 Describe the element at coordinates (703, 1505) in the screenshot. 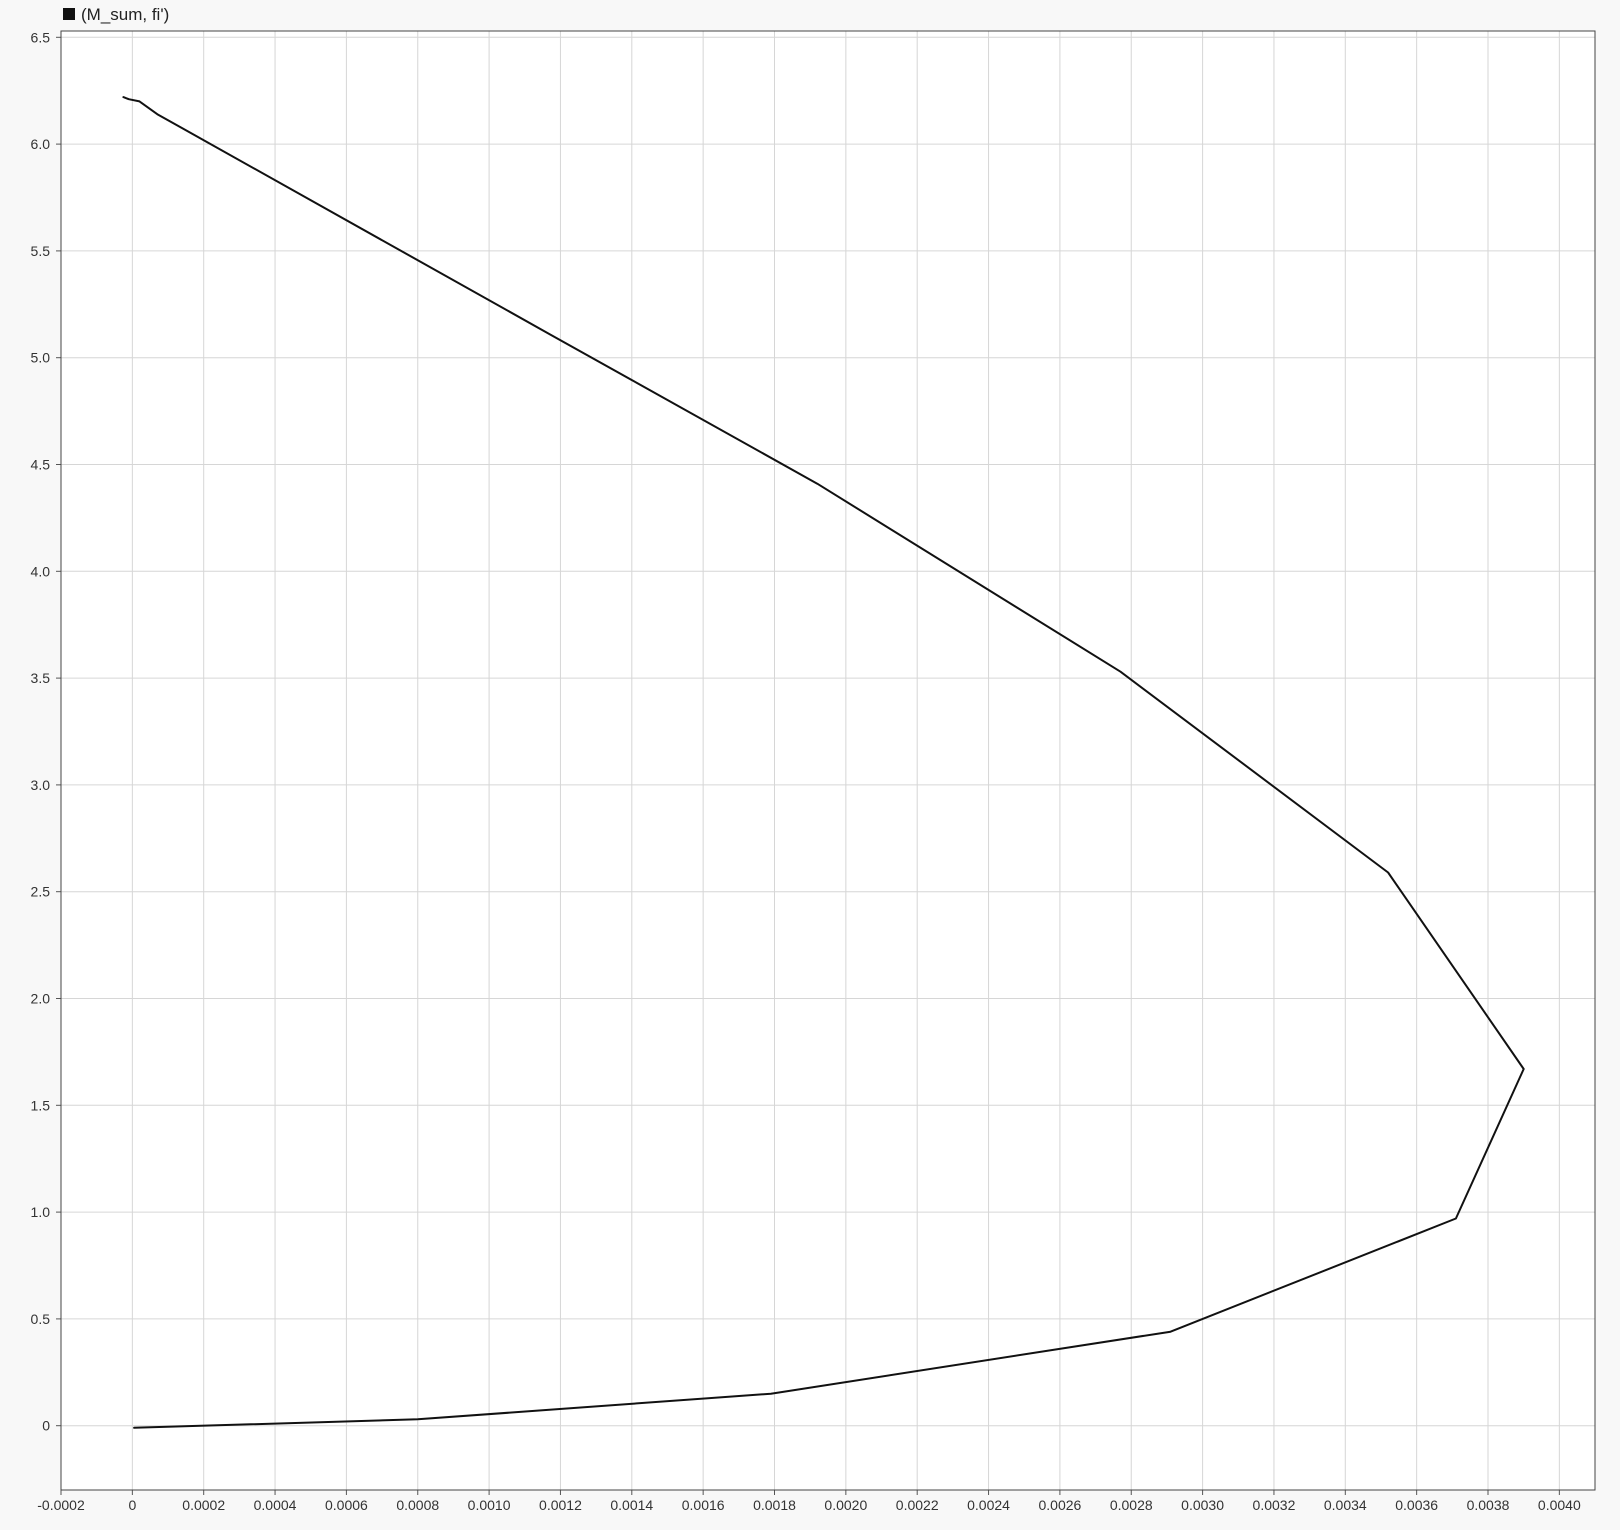

I see `x-tick-label: 0.0016` at that location.